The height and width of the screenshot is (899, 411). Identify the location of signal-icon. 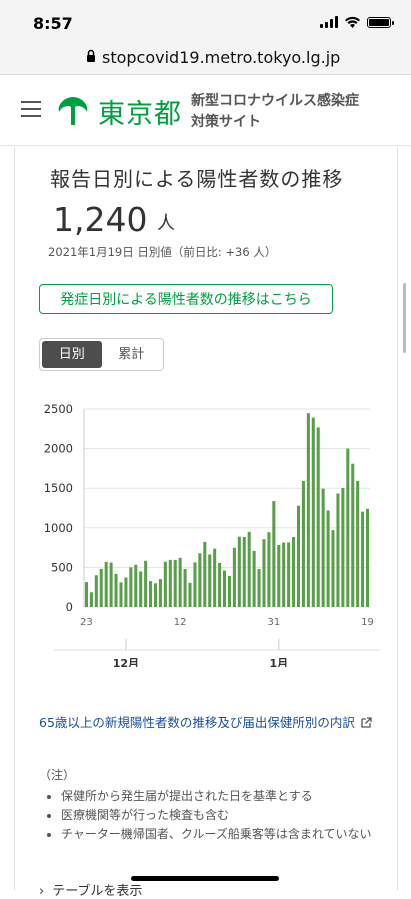
(329, 22).